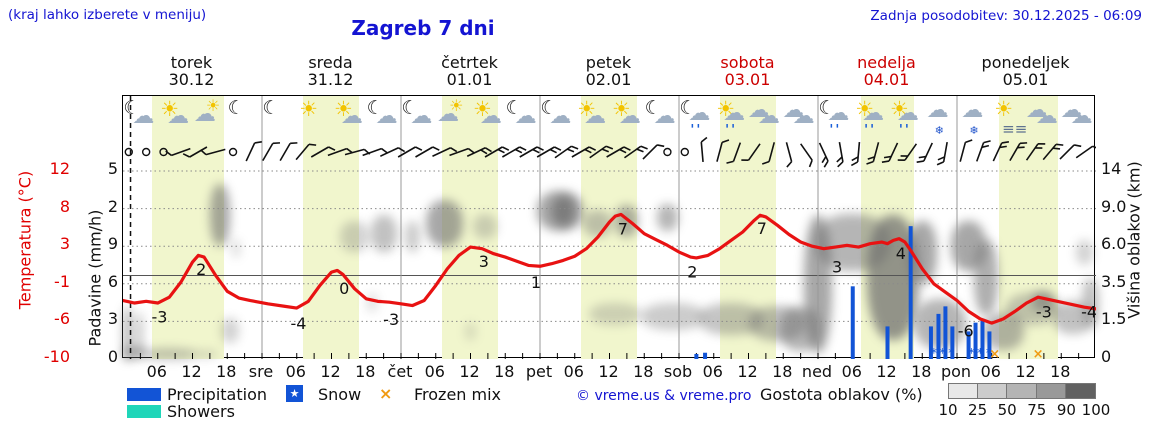 The height and width of the screenshot is (443, 1152). What do you see at coordinates (1114, 319) in the screenshot?
I see `cloudheight-tick-4: 1.5` at bounding box center [1114, 319].